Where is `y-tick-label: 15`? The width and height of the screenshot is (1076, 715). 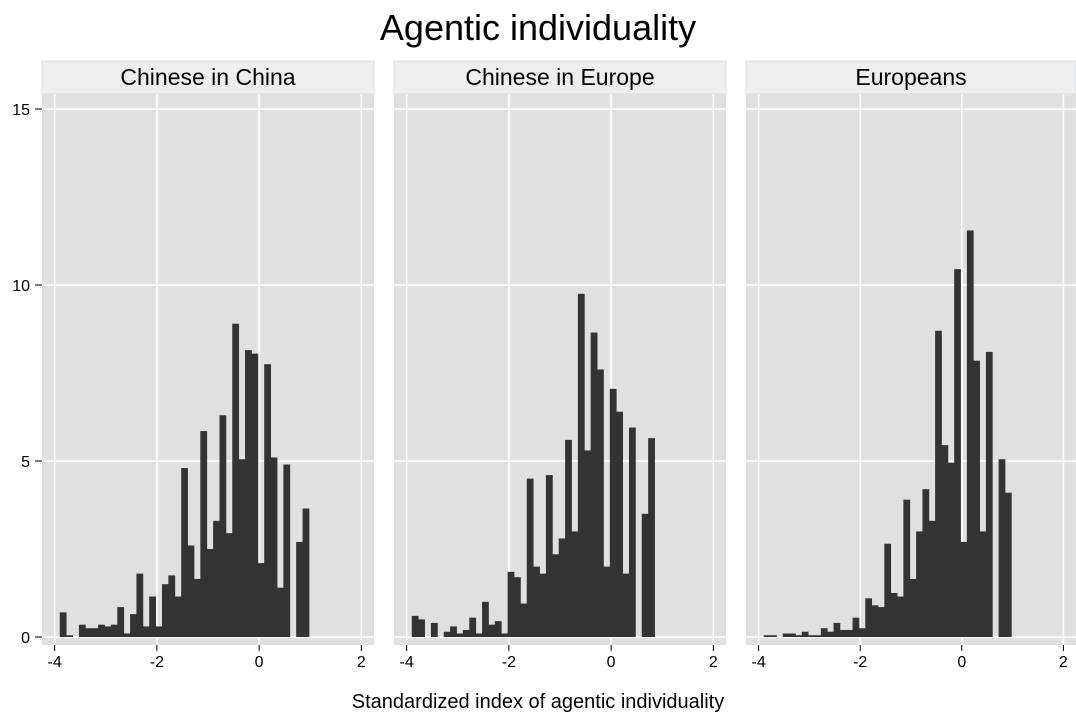 y-tick-label: 15 is located at coordinates (21, 110).